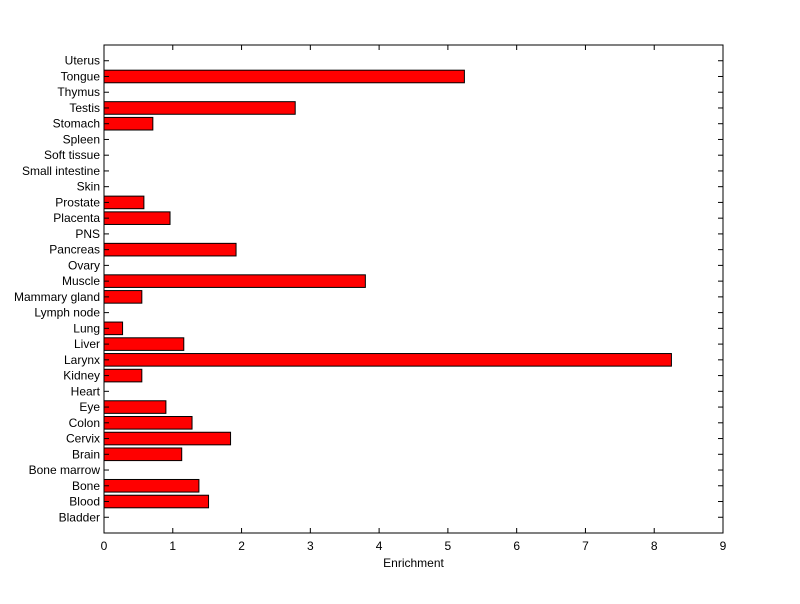 The width and height of the screenshot is (800, 604). I want to click on y-tick-label: PNS, so click(87, 234).